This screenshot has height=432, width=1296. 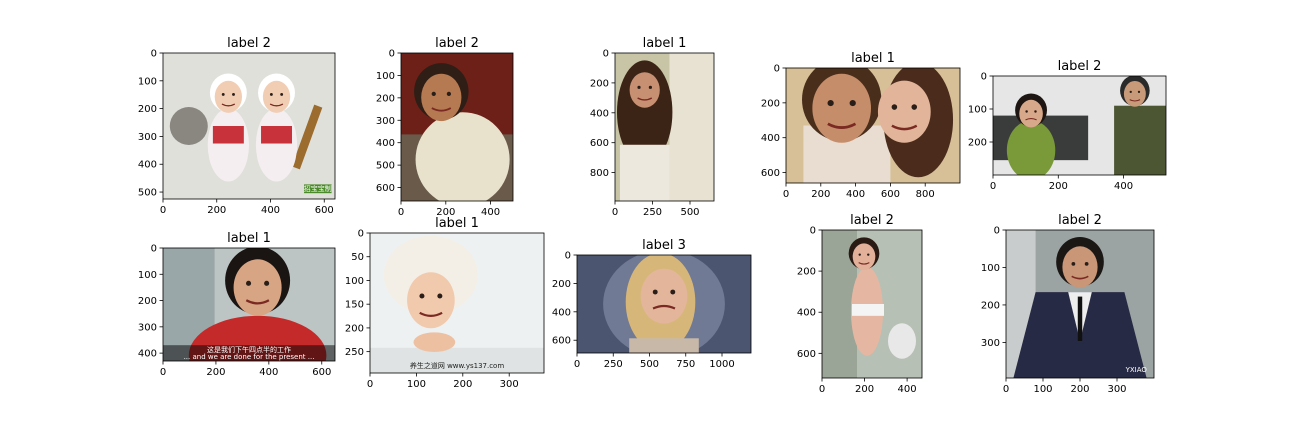 I want to click on shoulders-shape, so click(x=664, y=345).